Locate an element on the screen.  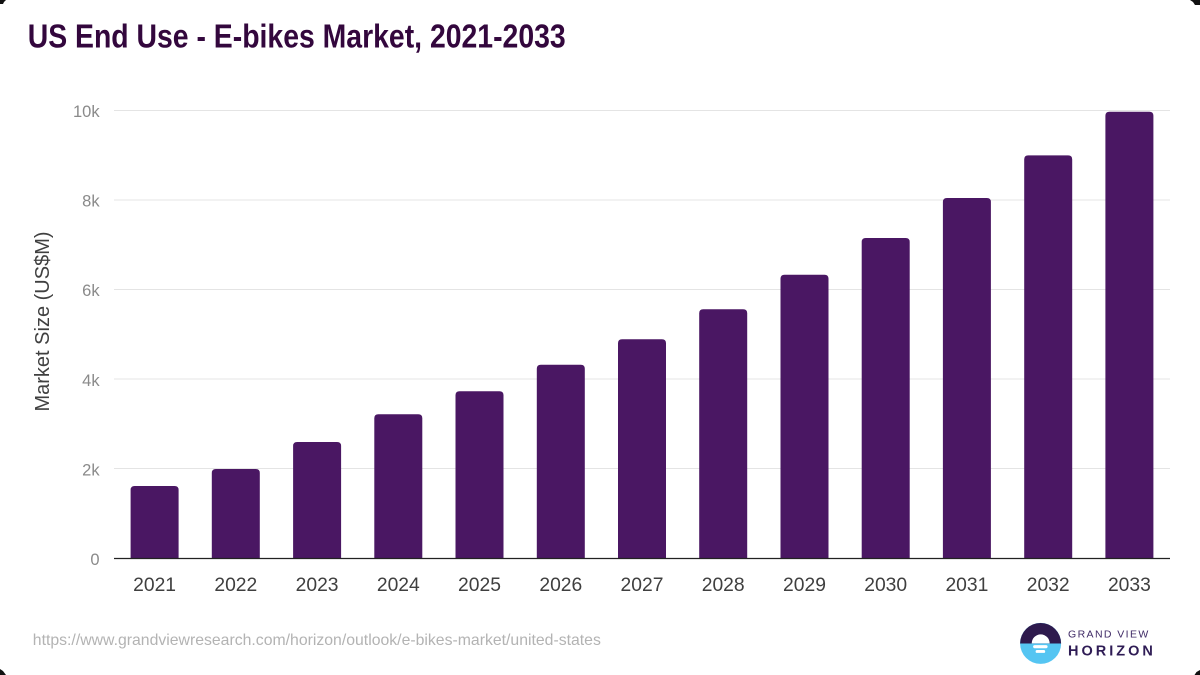
svg-text: HORIZON is located at coordinates (1112, 652).